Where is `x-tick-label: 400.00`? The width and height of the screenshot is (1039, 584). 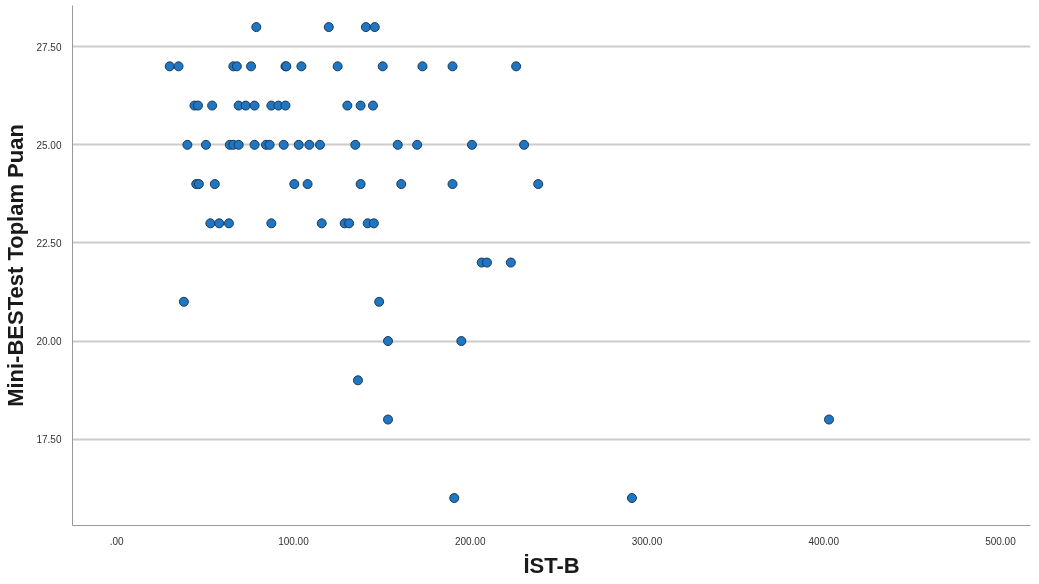
x-tick-label: 400.00 is located at coordinates (824, 541).